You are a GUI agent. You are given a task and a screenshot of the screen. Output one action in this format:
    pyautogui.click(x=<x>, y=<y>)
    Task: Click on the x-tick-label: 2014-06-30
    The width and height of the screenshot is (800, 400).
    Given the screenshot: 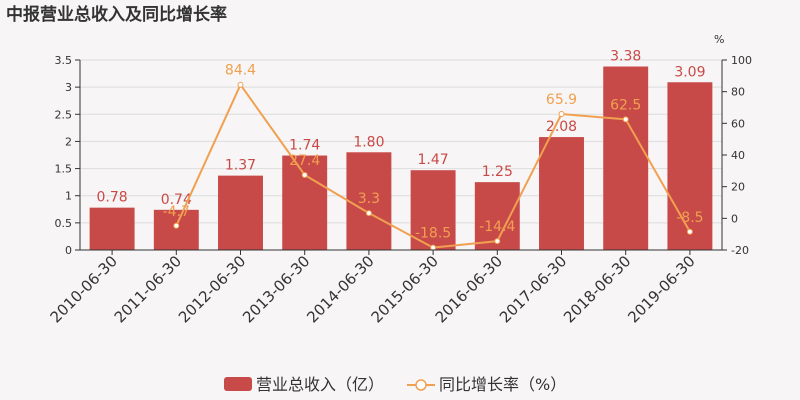 What is the action you would take?
    pyautogui.click(x=340, y=289)
    